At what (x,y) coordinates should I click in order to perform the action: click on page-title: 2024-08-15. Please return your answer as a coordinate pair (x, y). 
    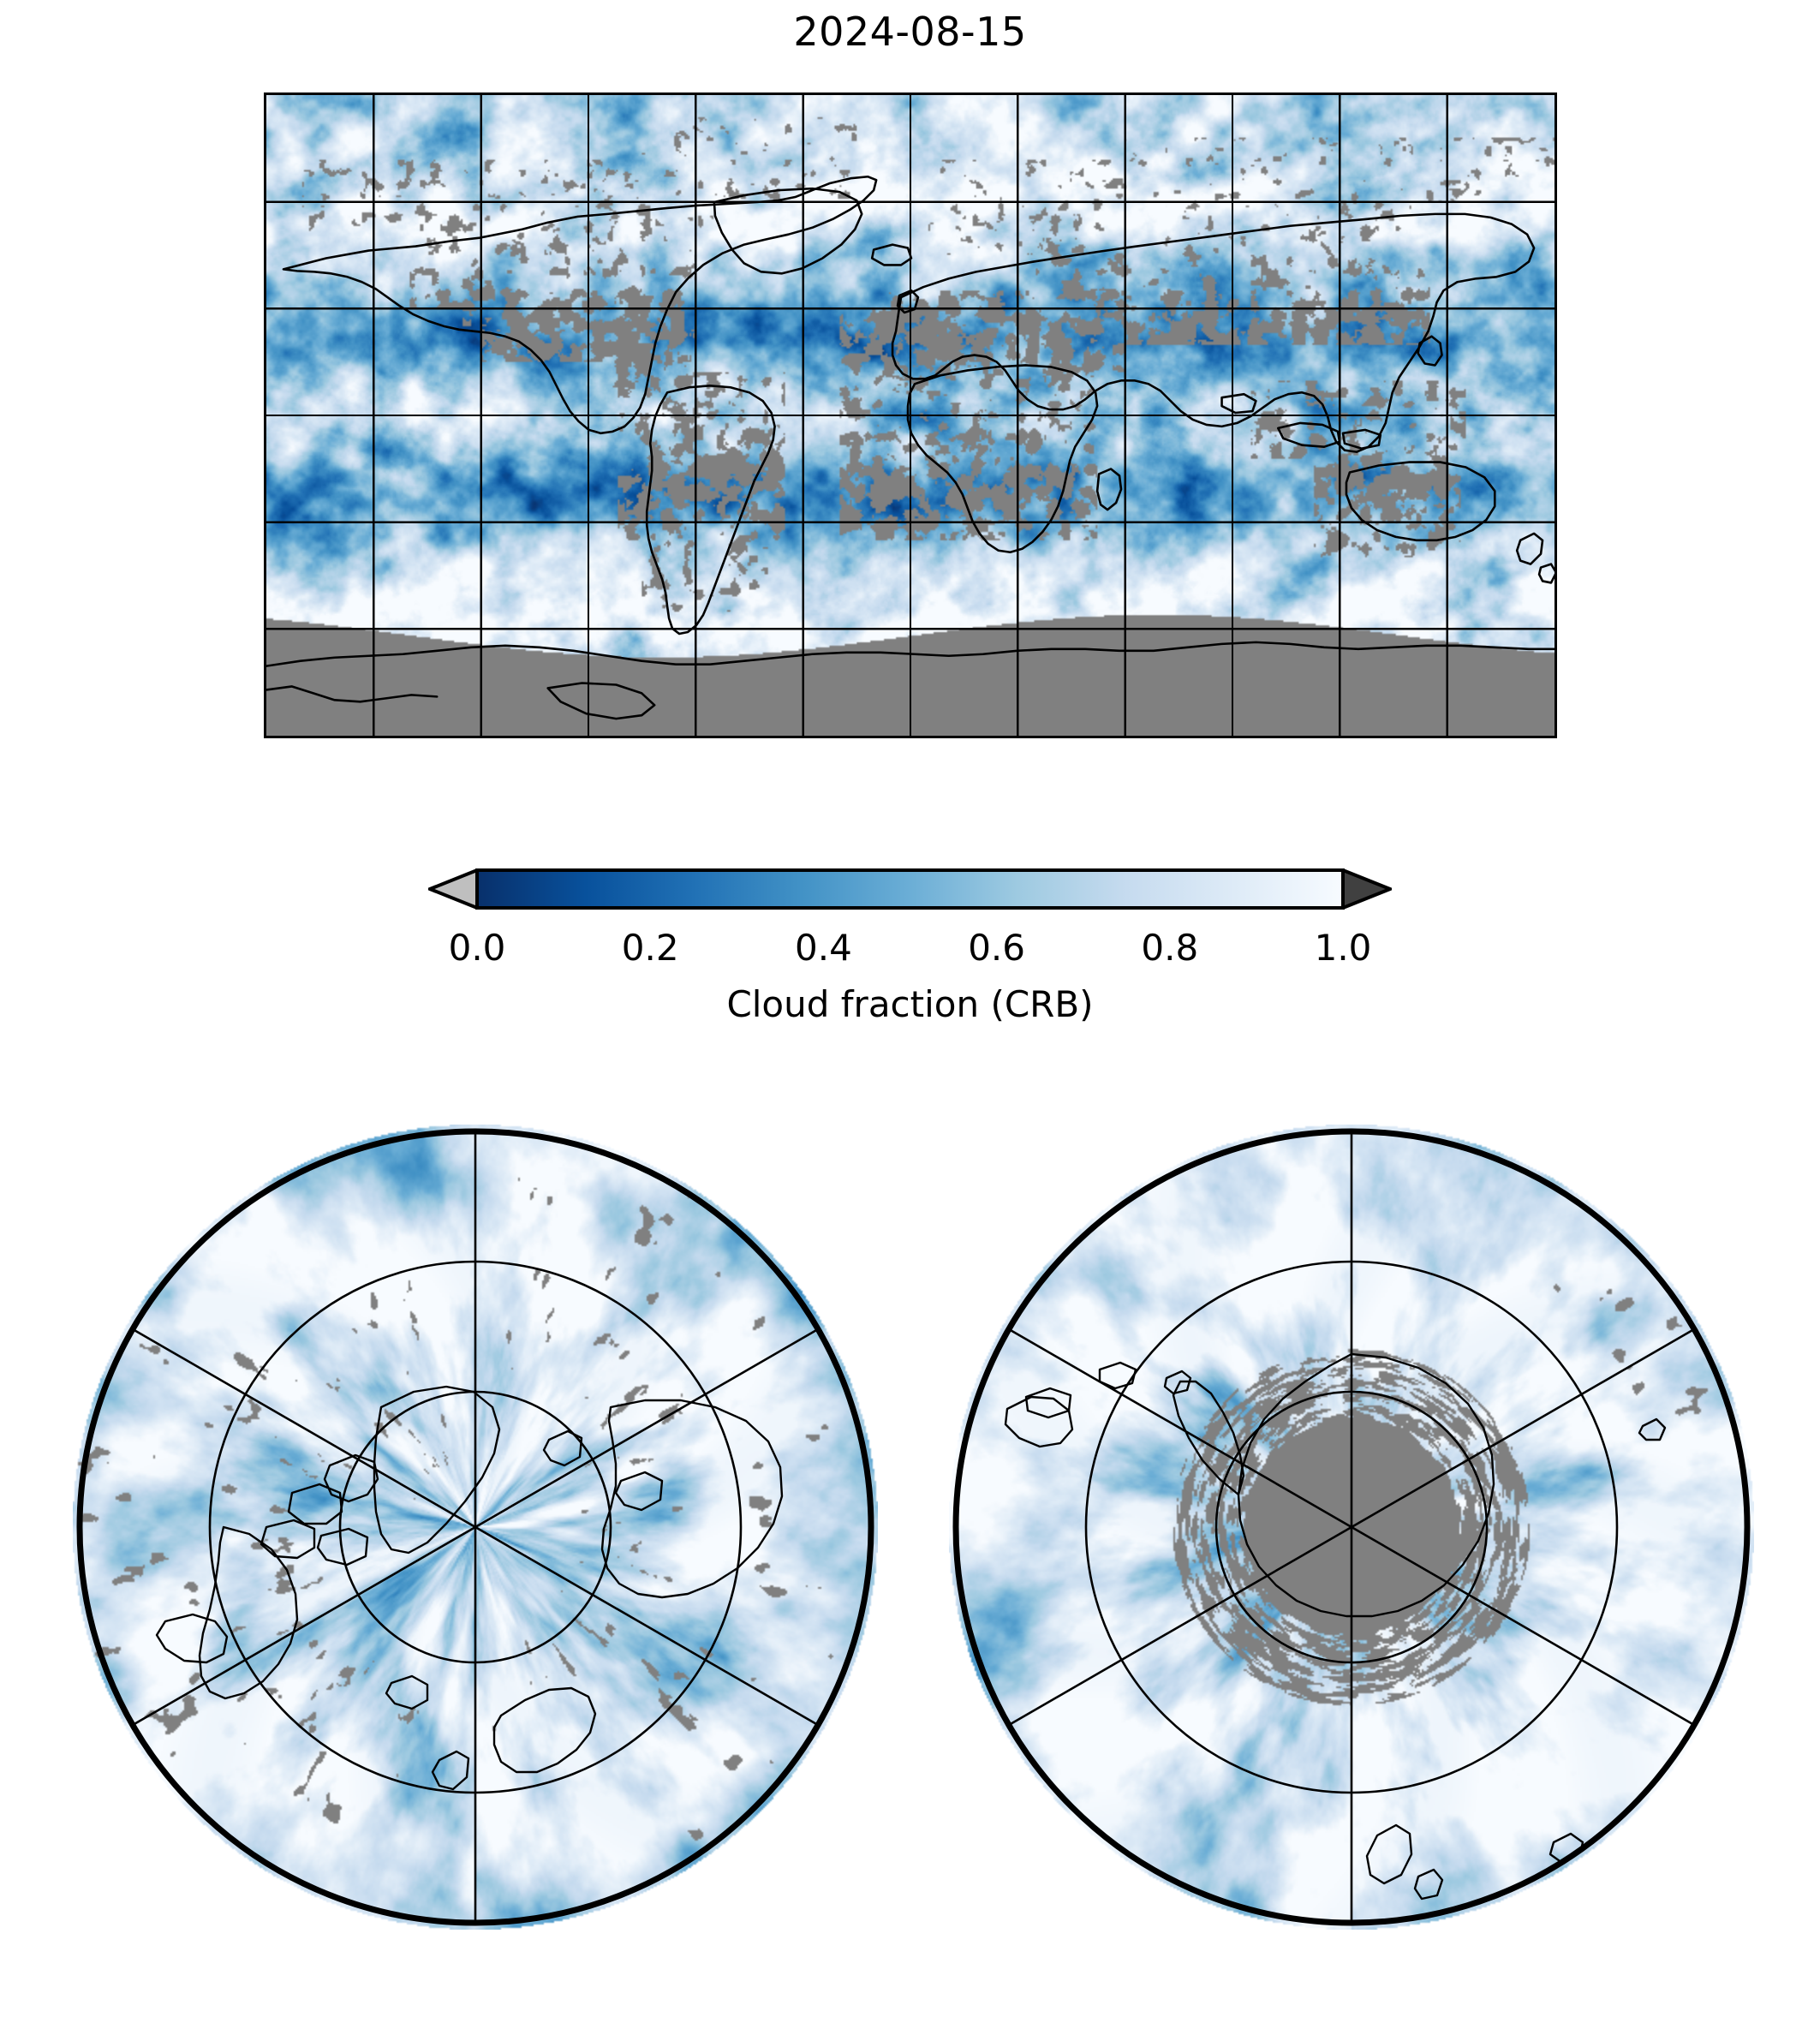
    Looking at the image, I should click on (910, 32).